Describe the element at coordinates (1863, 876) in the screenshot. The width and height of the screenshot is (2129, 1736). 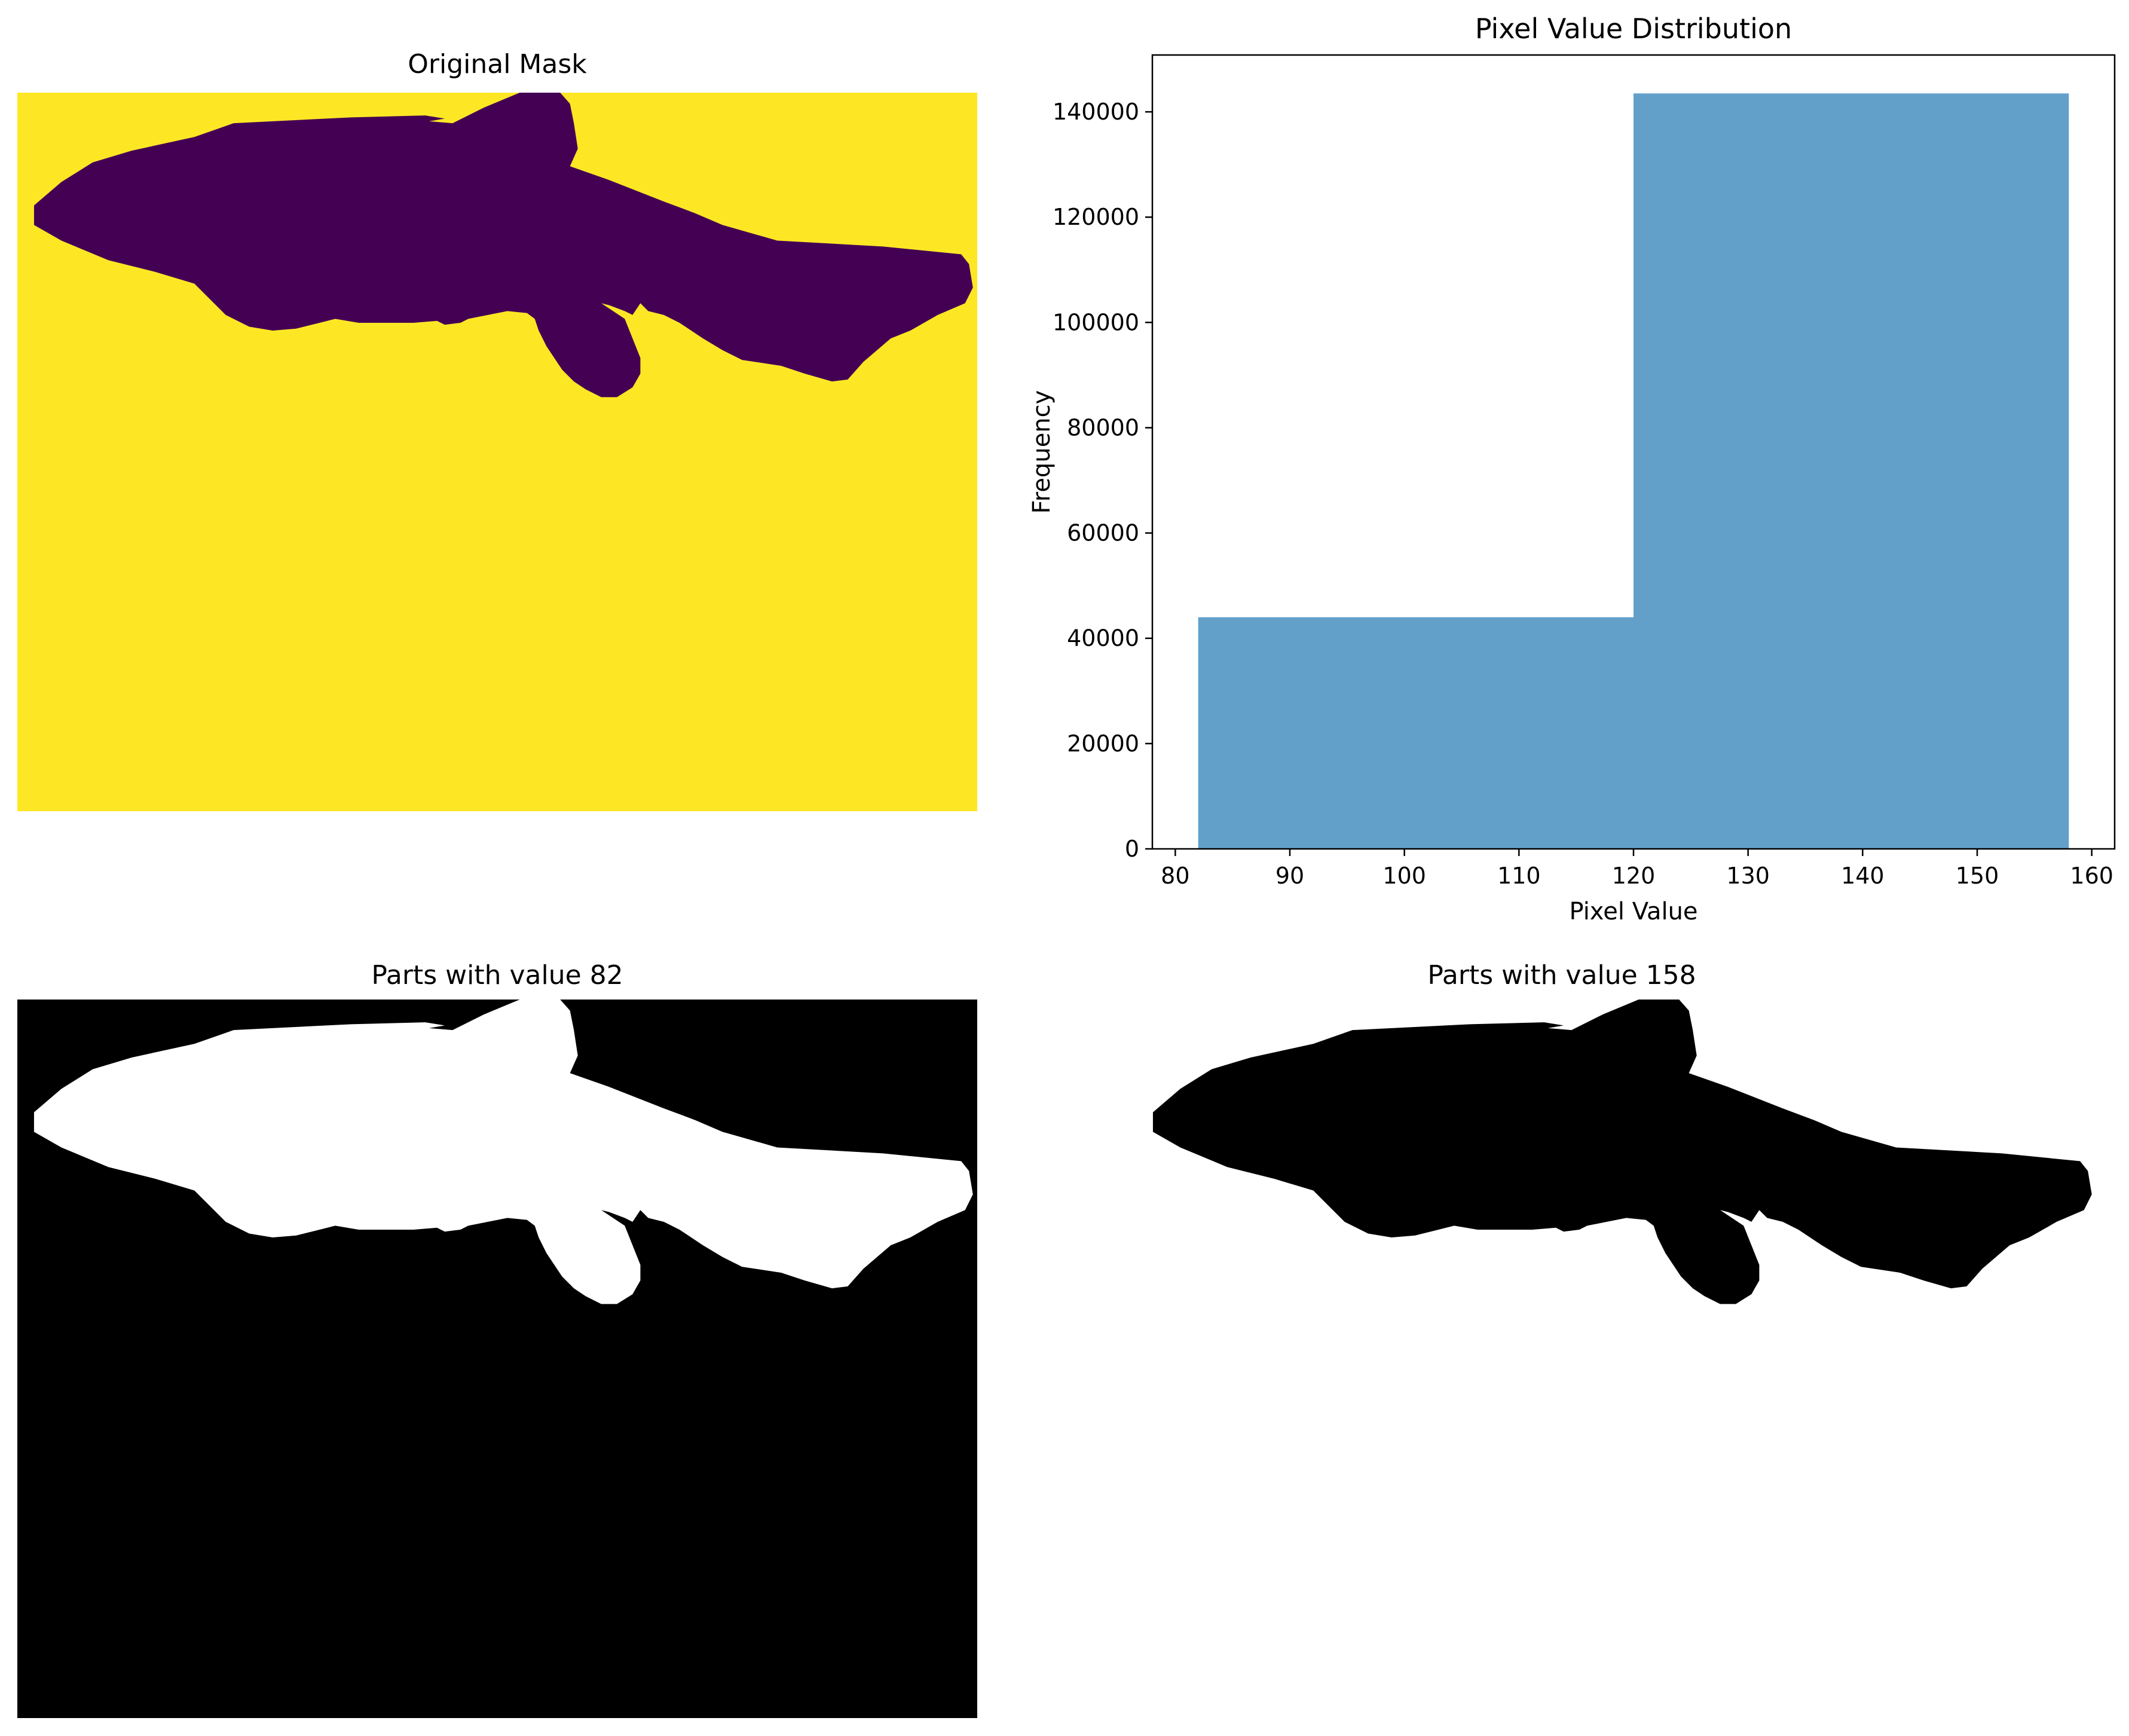
I see `x-tick-label: 140` at that location.